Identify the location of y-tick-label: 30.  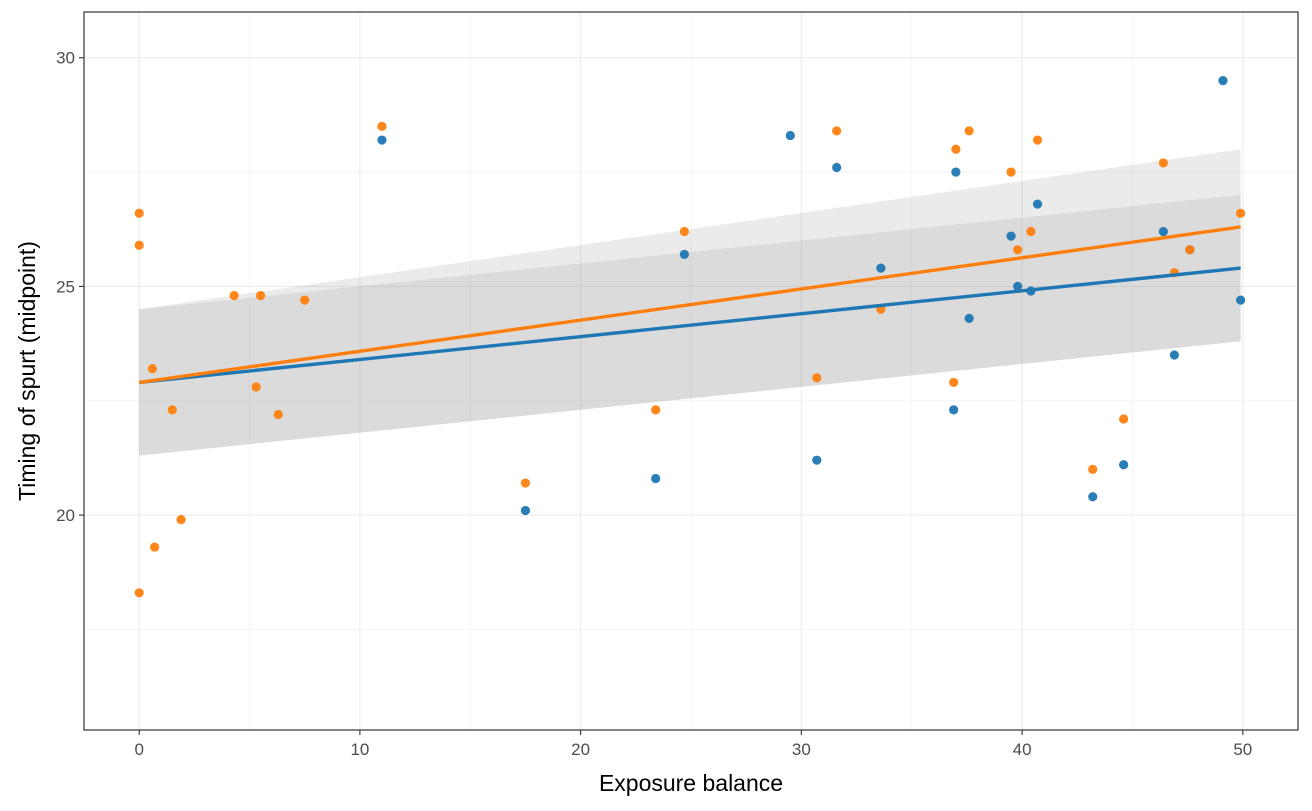
(65, 58).